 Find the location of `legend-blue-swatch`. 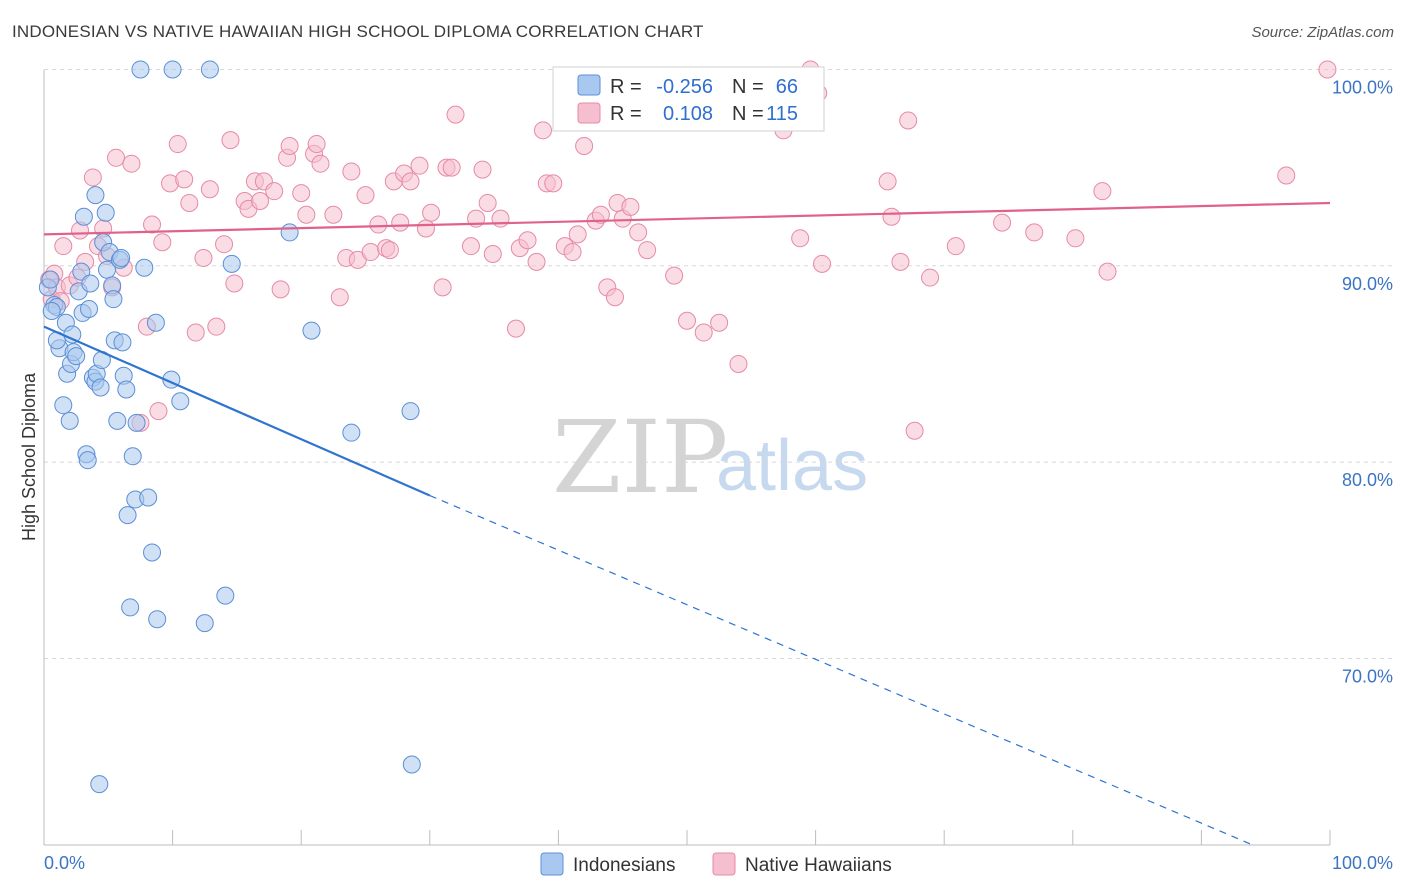

legend-blue-swatch is located at coordinates (589, 85).